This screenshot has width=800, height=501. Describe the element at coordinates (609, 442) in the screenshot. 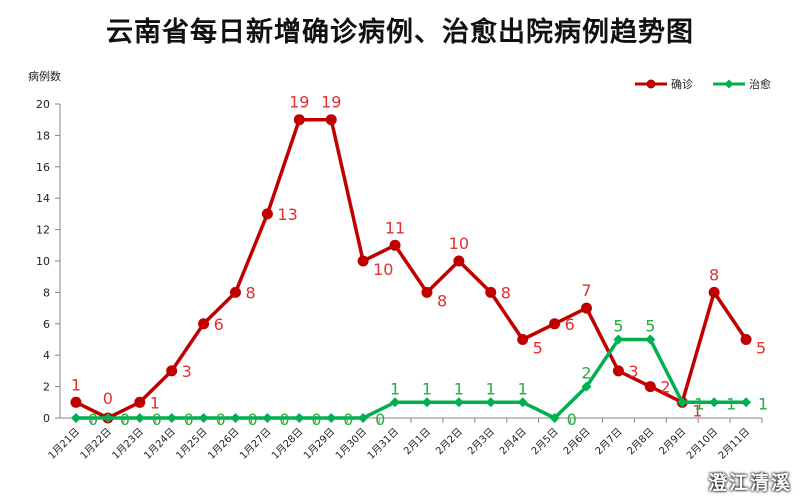

I see `x-tick-label: 2月7日` at that location.